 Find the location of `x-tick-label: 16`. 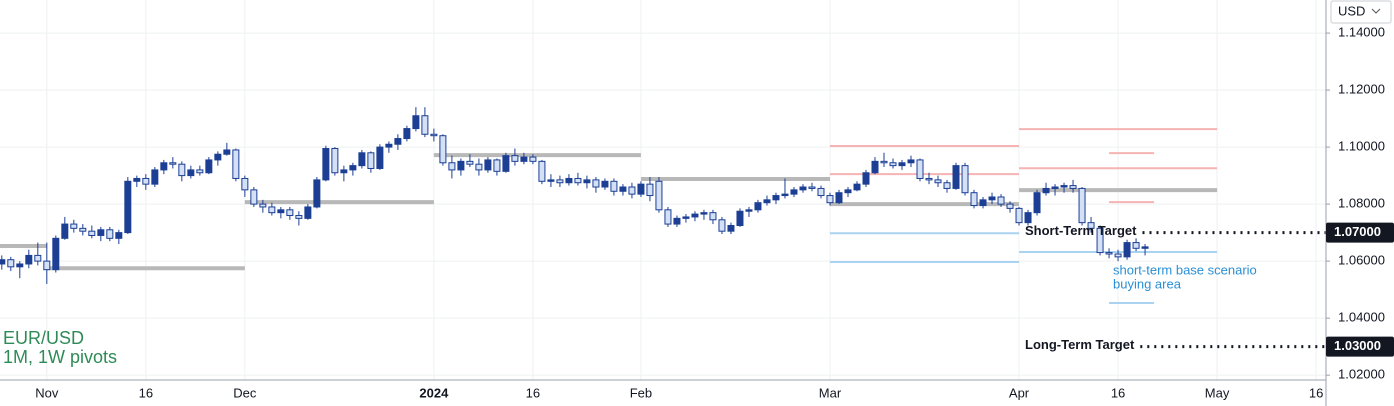

x-tick-label: 16 is located at coordinates (533, 392).